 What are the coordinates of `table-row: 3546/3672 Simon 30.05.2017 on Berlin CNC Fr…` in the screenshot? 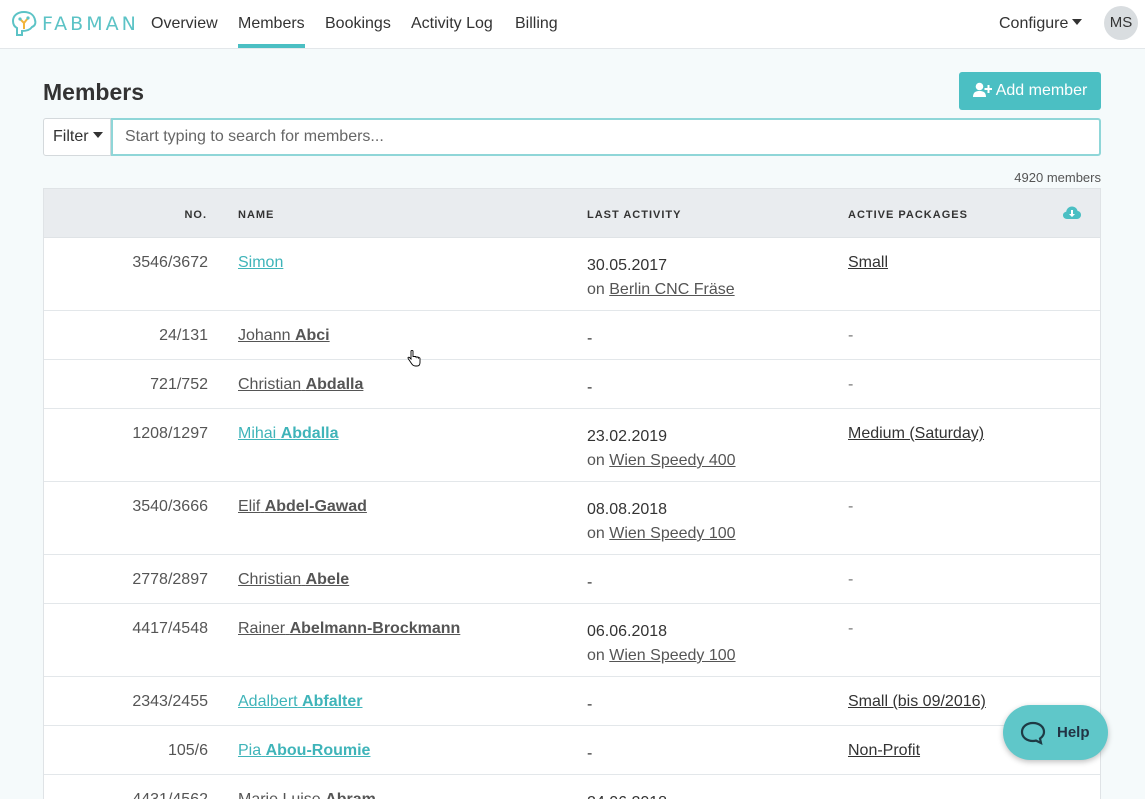 It's located at (572, 274).